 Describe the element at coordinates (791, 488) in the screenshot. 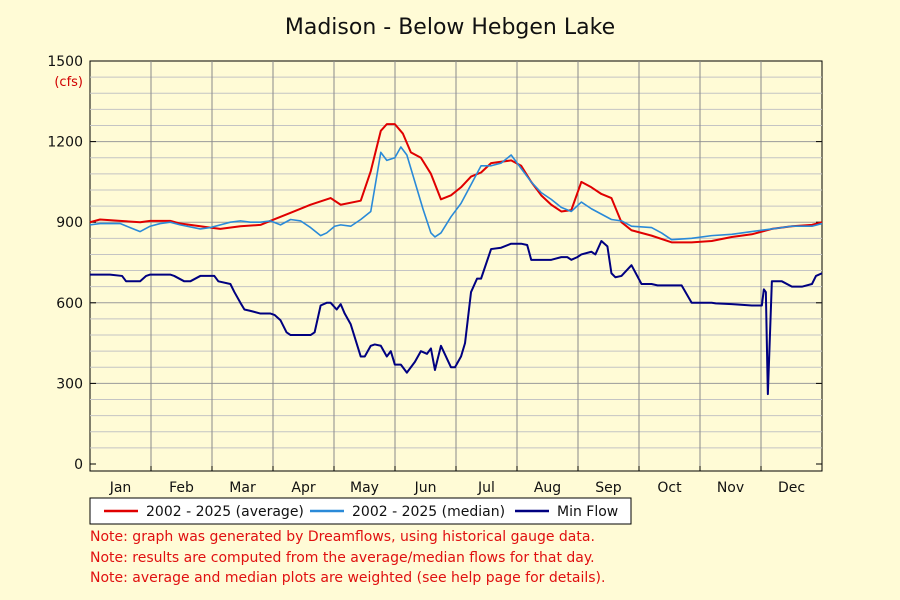

I see `x-tick-label: Dec` at that location.